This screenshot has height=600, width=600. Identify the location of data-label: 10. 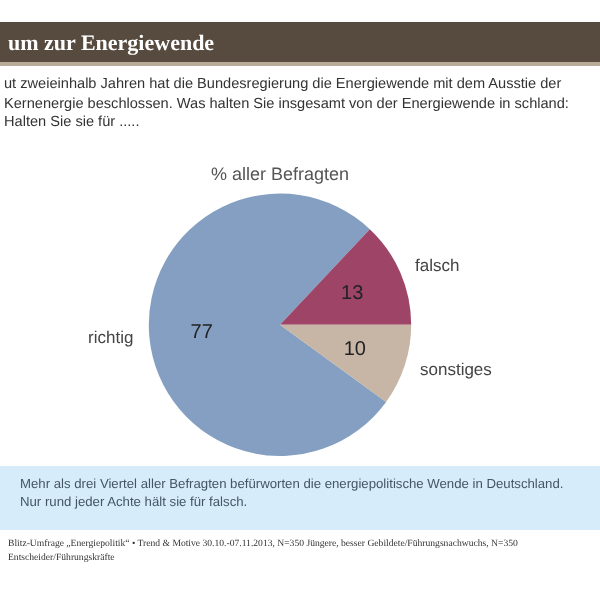
(355, 349).